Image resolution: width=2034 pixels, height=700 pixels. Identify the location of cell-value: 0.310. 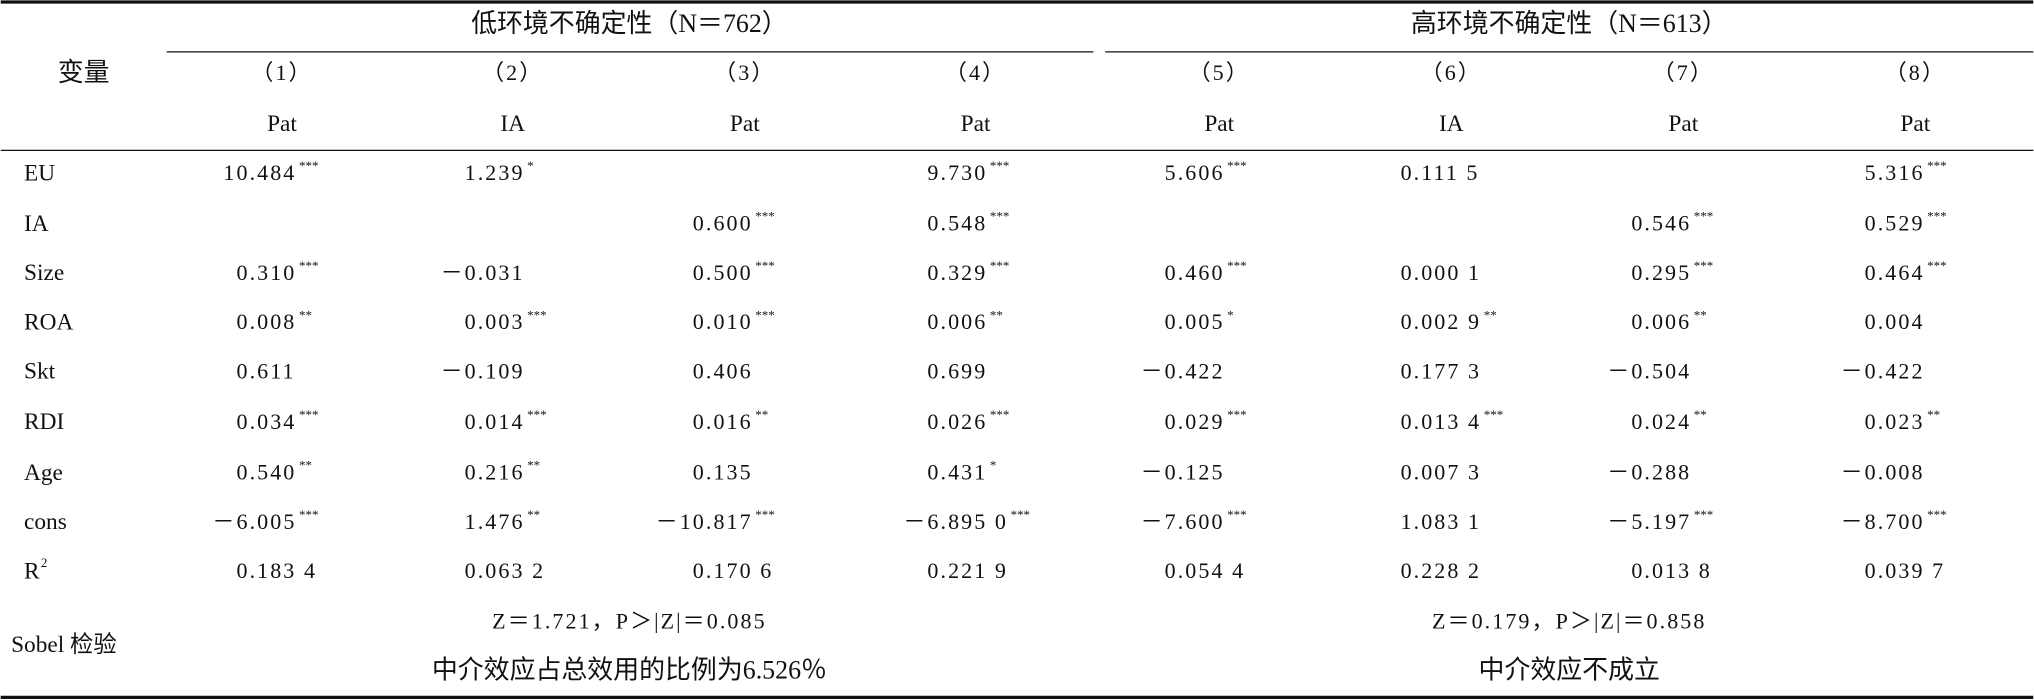
(266, 272).